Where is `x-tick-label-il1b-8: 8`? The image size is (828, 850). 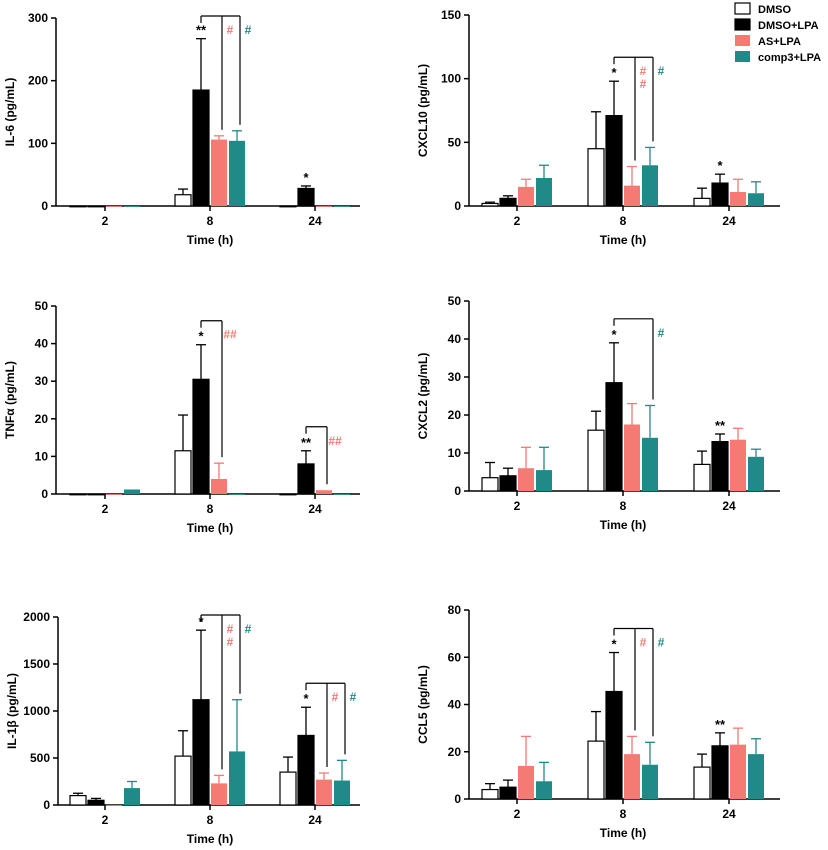 x-tick-label-il1b-8: 8 is located at coordinates (210, 820).